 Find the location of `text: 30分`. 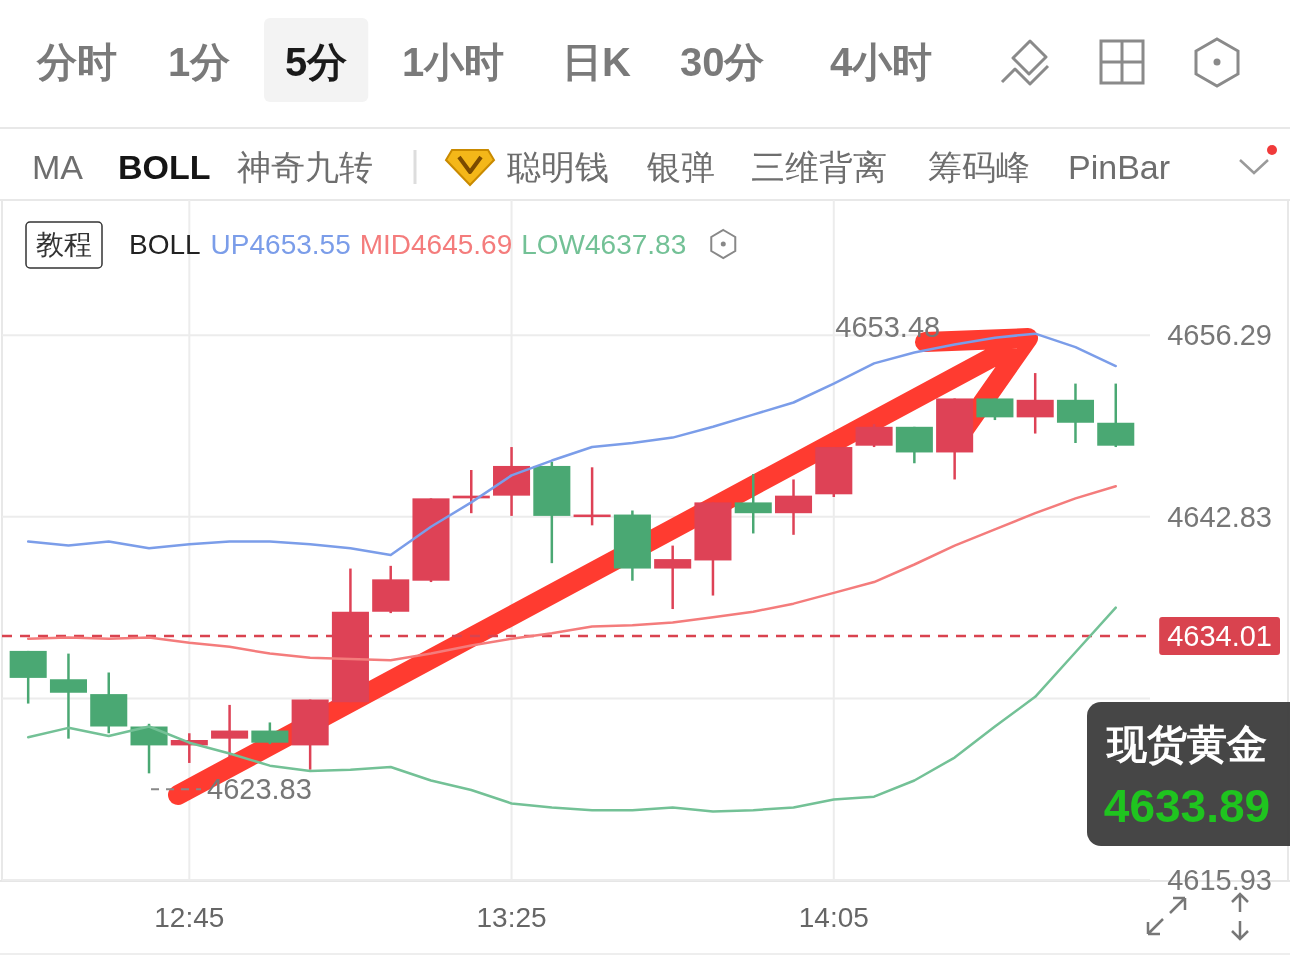

text: 30分 is located at coordinates (722, 62).